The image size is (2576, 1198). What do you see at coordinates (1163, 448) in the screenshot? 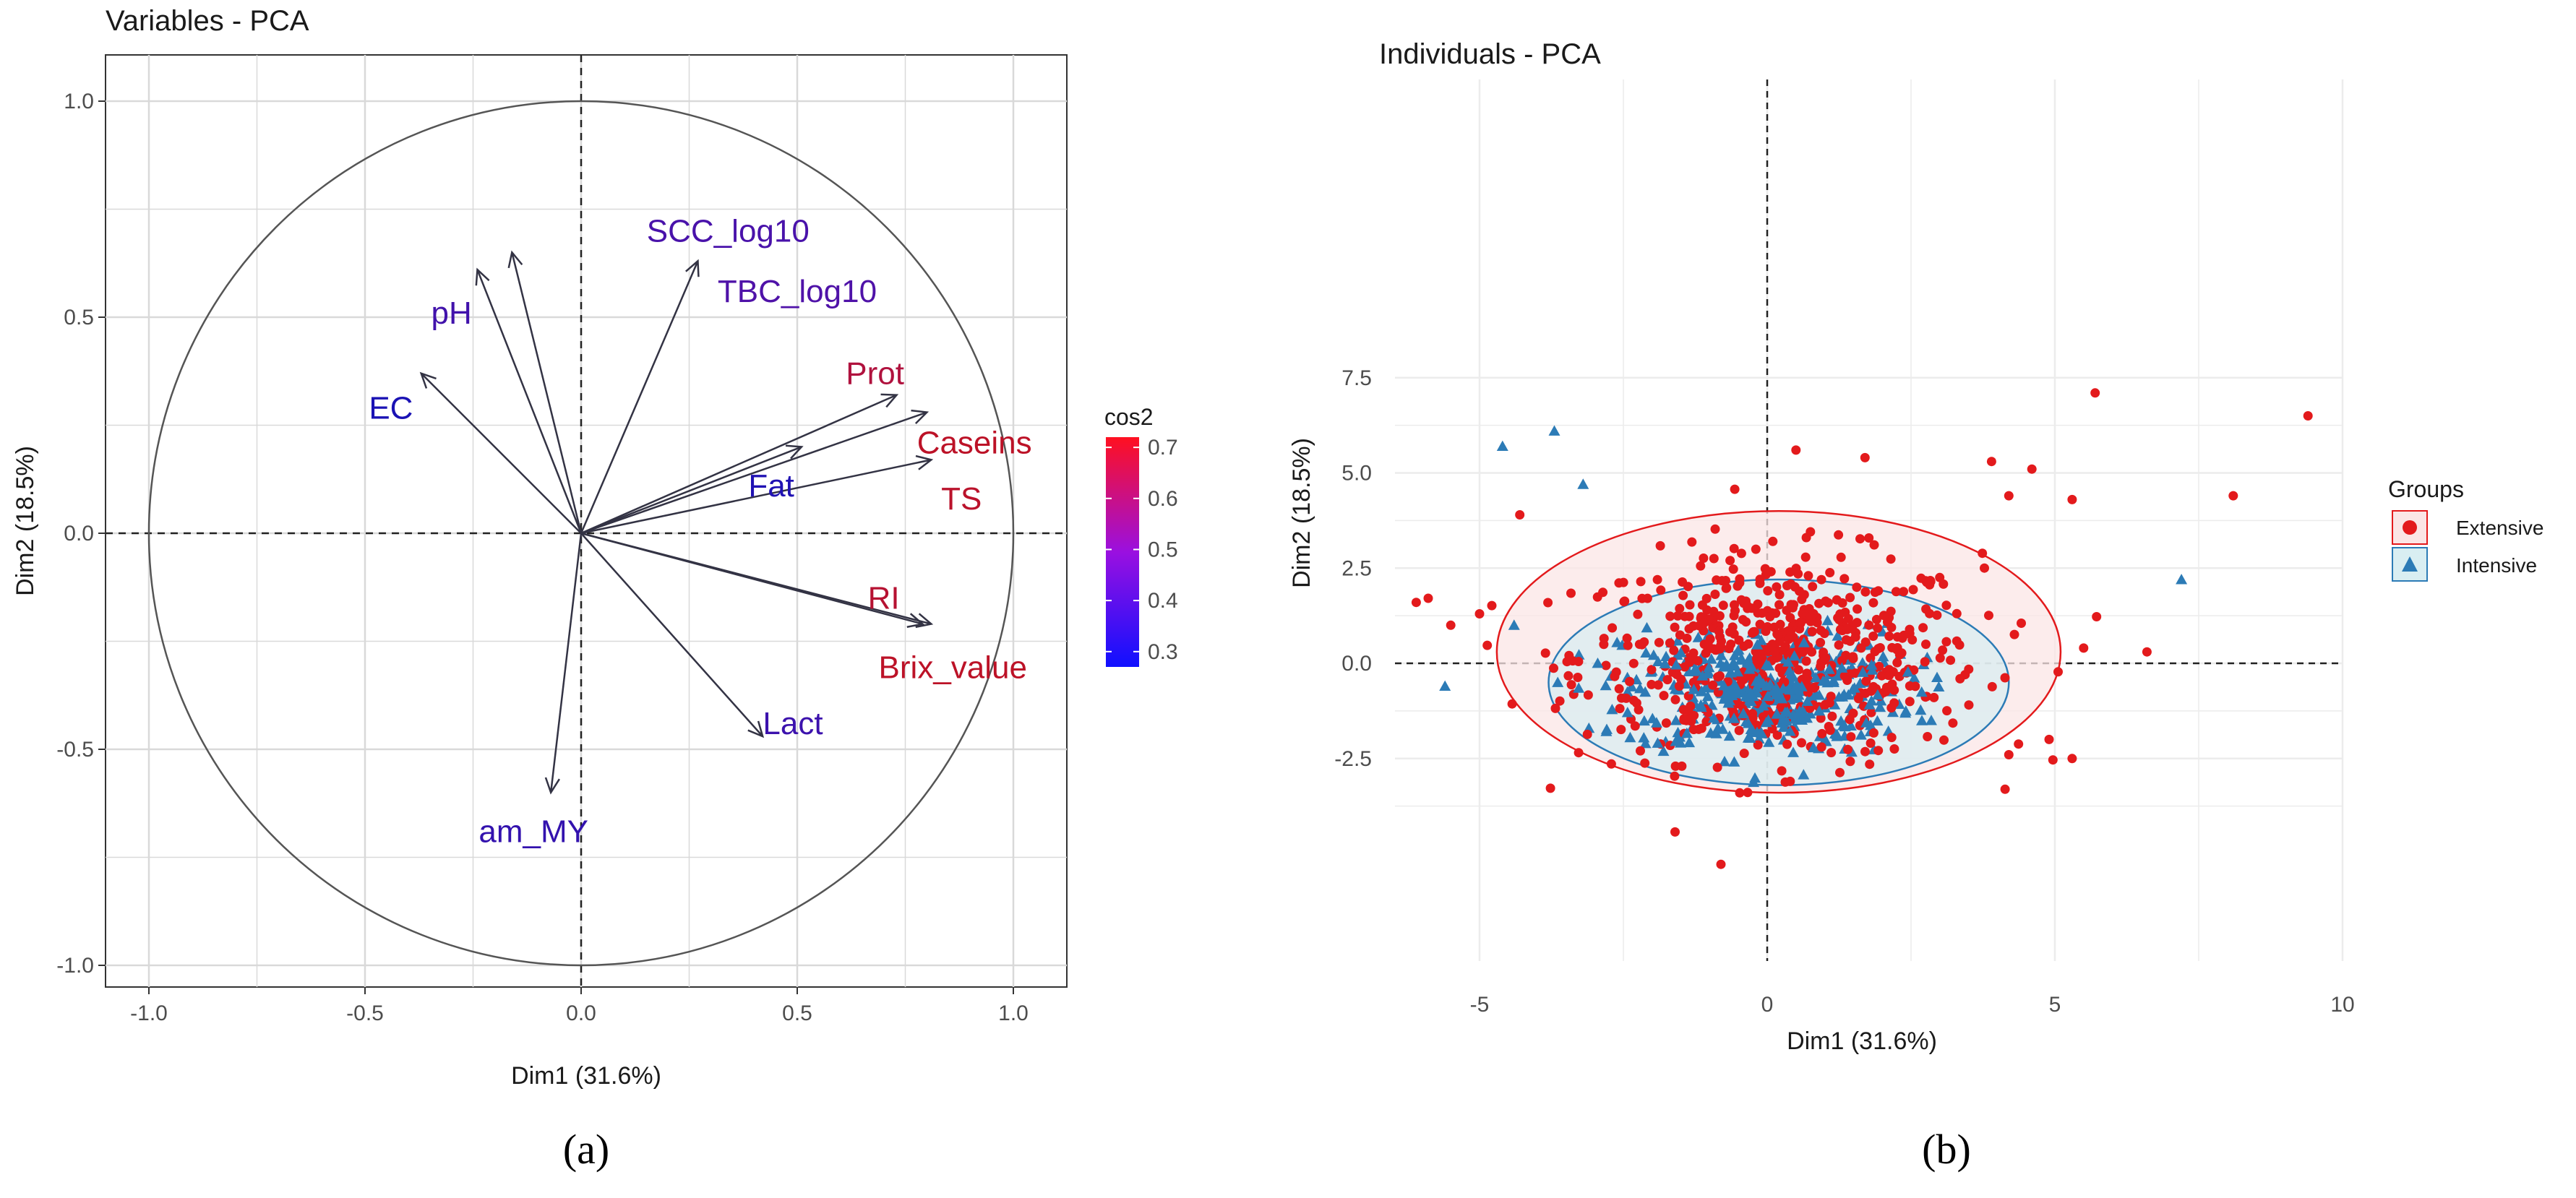
I see `cos2-tick-label: 0.7` at bounding box center [1163, 448].